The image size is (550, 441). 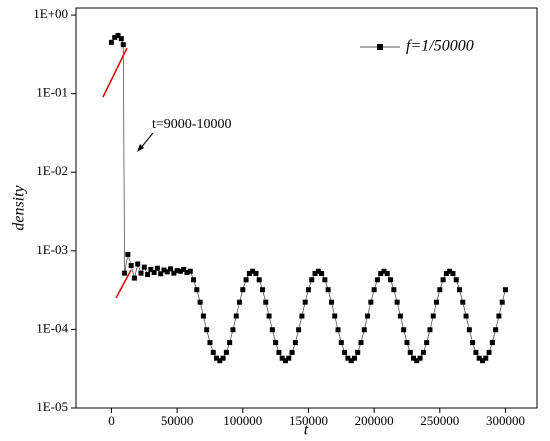 What do you see at coordinates (52, 406) in the screenshot?
I see `y-tick-label: 1E-05` at bounding box center [52, 406].